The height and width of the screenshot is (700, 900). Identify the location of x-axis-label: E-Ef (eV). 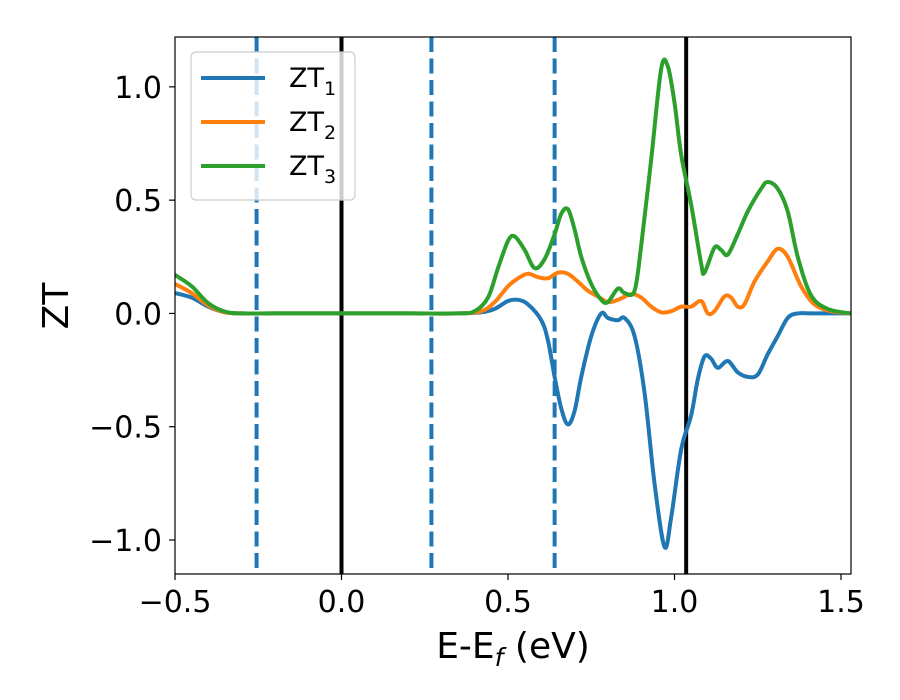
(513, 649).